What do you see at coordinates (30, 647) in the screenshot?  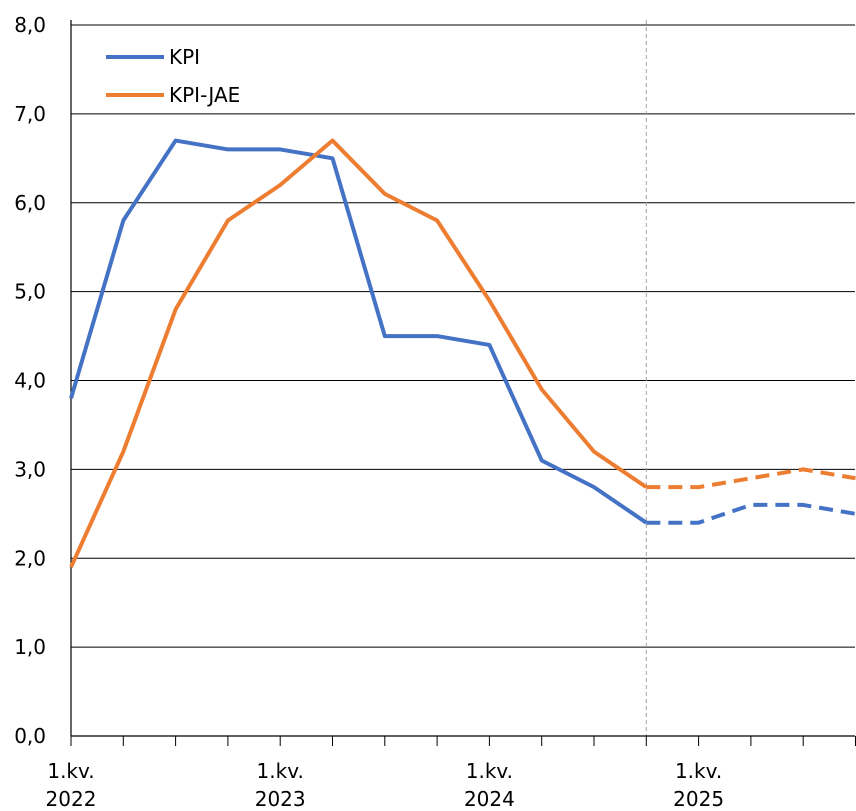 I see `y-tick-label: 1,0` at bounding box center [30, 647].